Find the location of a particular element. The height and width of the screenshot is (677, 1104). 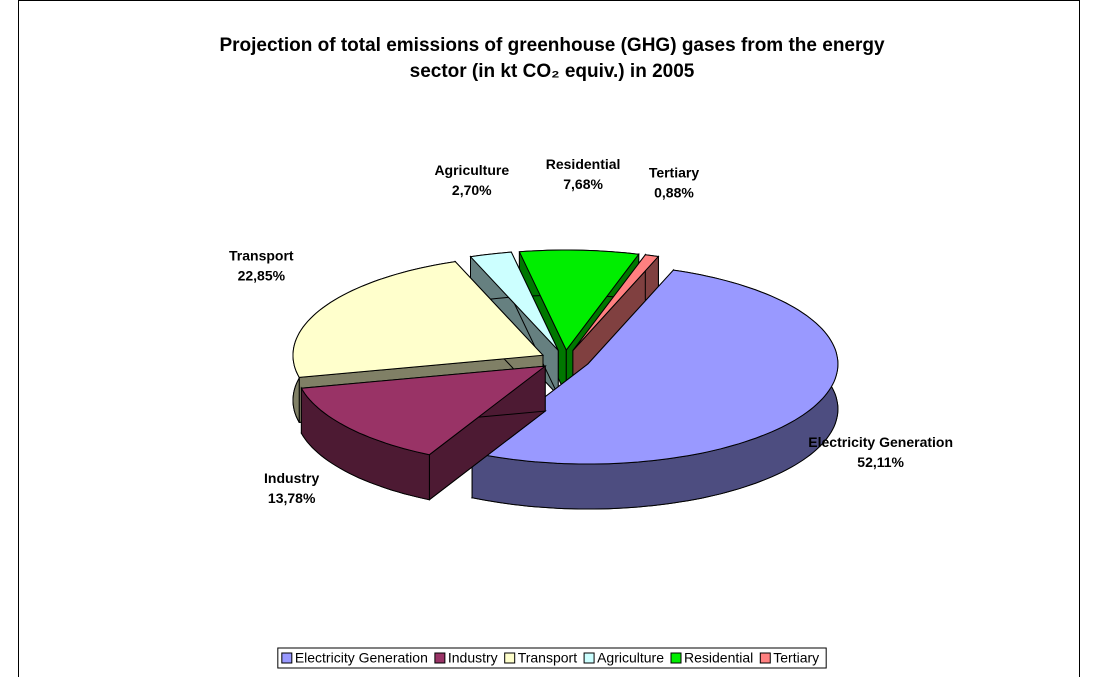

legend-label: Transport is located at coordinates (548, 658).